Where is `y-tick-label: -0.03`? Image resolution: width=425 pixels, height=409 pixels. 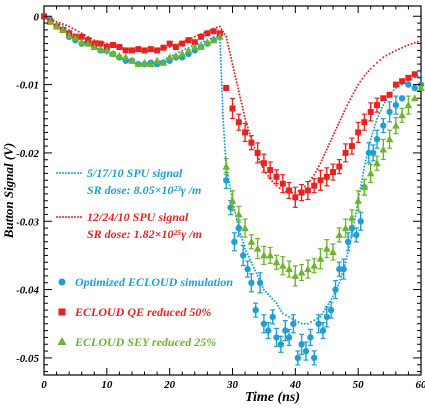
y-tick-label: -0.03 is located at coordinates (27, 222).